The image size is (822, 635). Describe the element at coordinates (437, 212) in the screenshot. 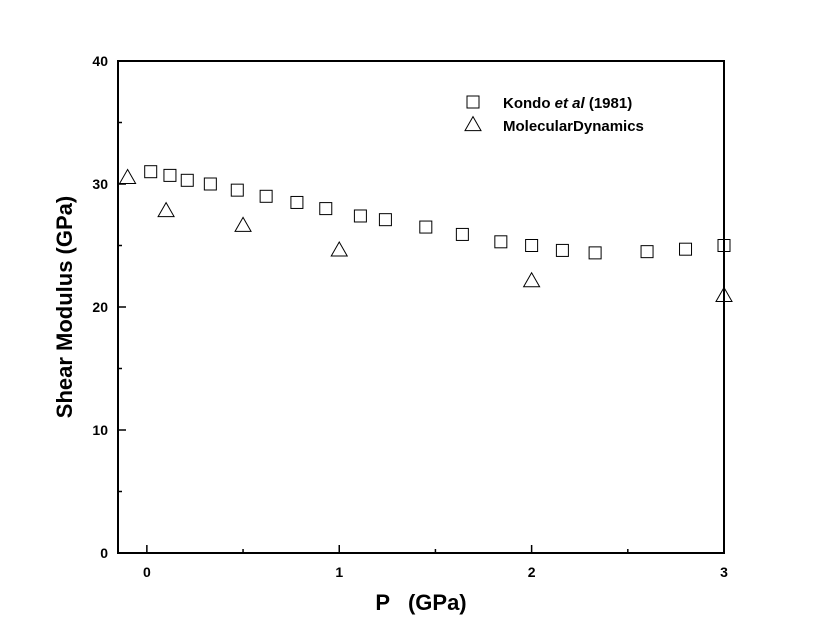

I see `series-kondo` at that location.